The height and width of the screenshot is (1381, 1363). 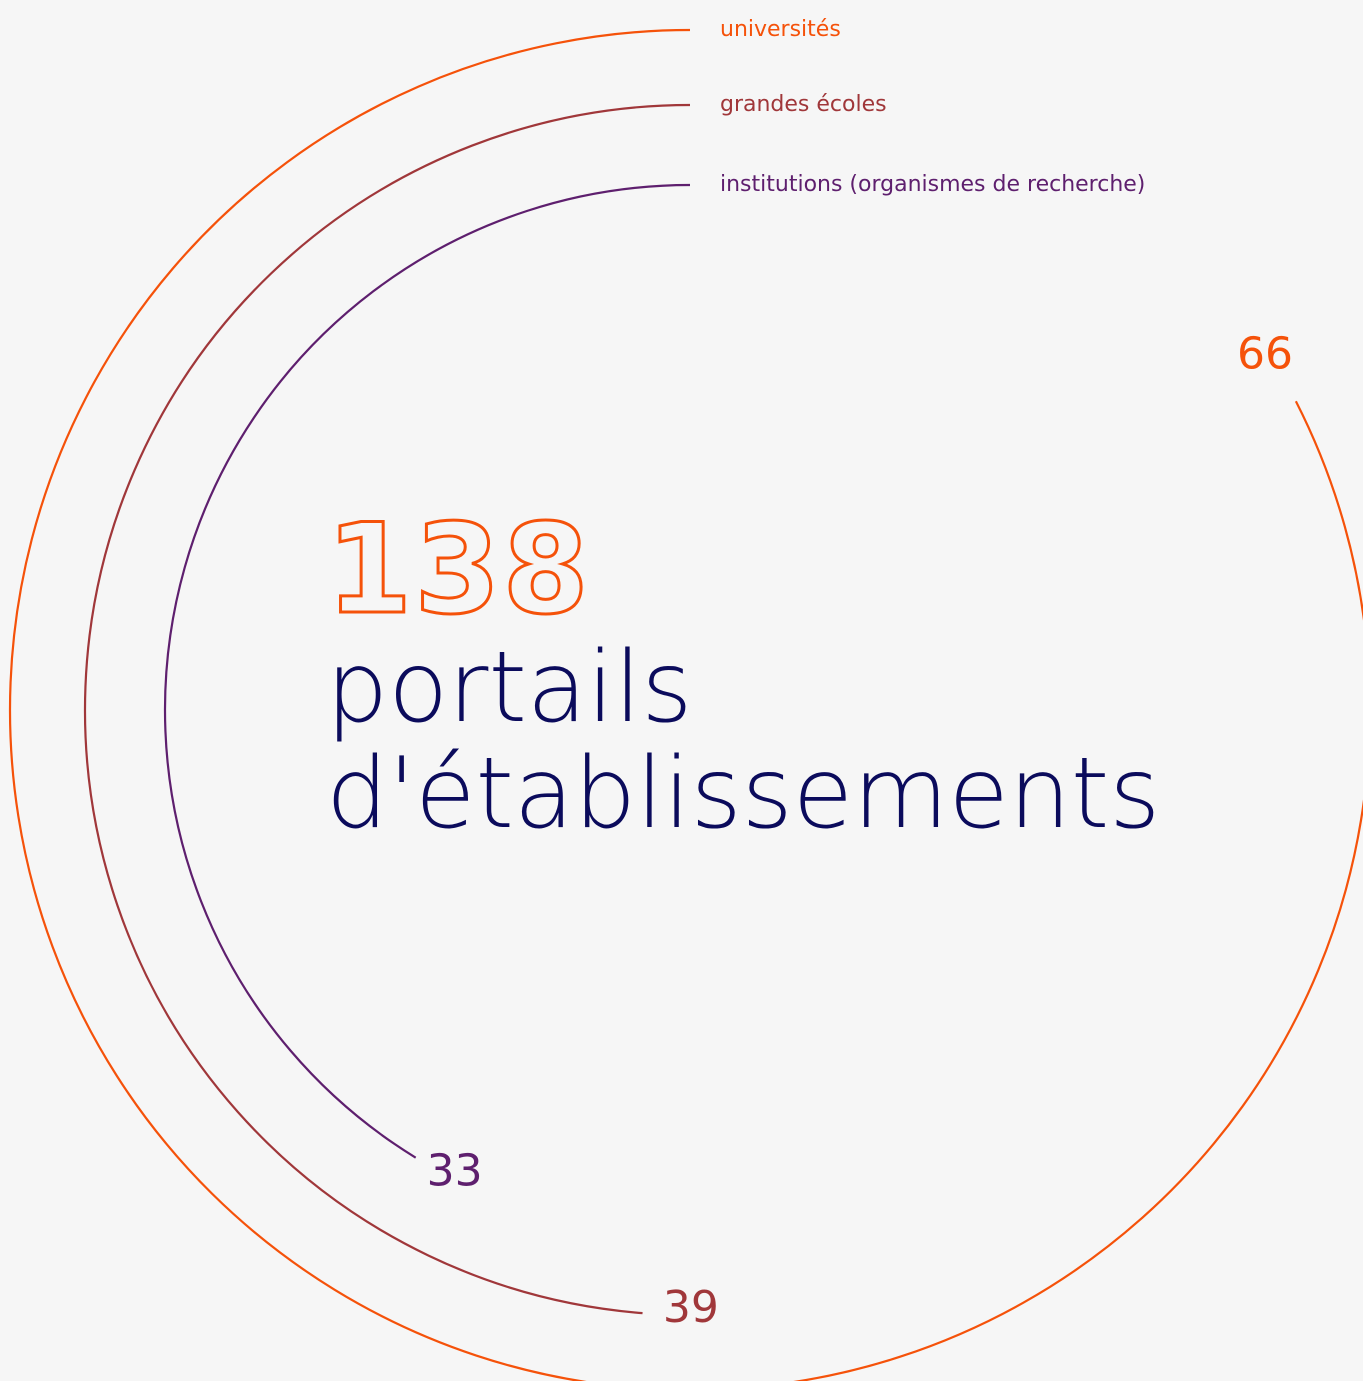 I want to click on chart-title: portails d'établissements, so click(x=743, y=741).